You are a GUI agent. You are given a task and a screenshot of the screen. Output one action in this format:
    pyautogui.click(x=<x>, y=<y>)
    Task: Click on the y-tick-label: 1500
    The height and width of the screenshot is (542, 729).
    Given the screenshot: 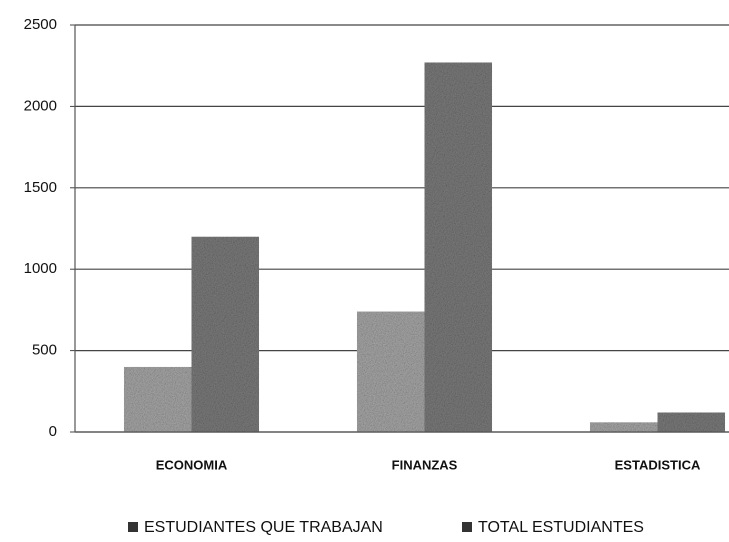 What is the action you would take?
    pyautogui.click(x=40, y=187)
    